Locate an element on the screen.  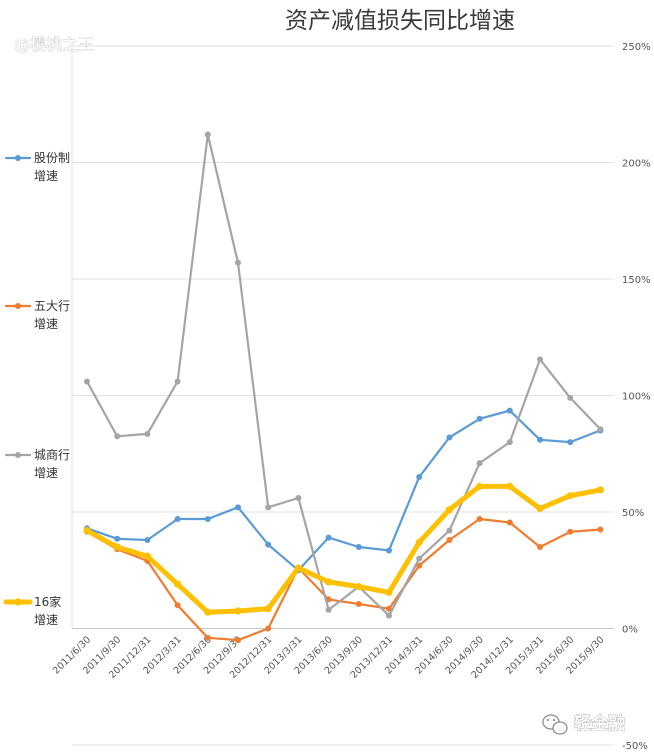
wechat-icon is located at coordinates (555, 724).